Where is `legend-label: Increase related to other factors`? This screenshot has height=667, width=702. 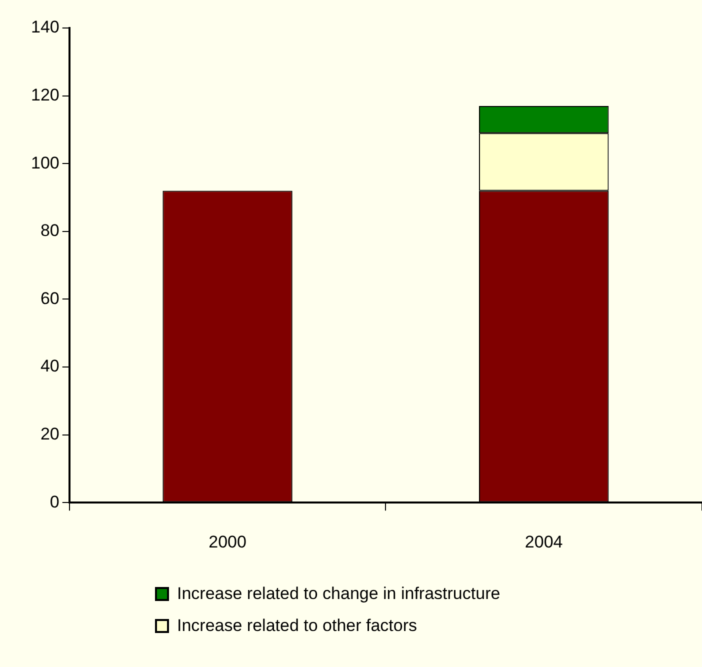 legend-label: Increase related to other factors is located at coordinates (297, 626).